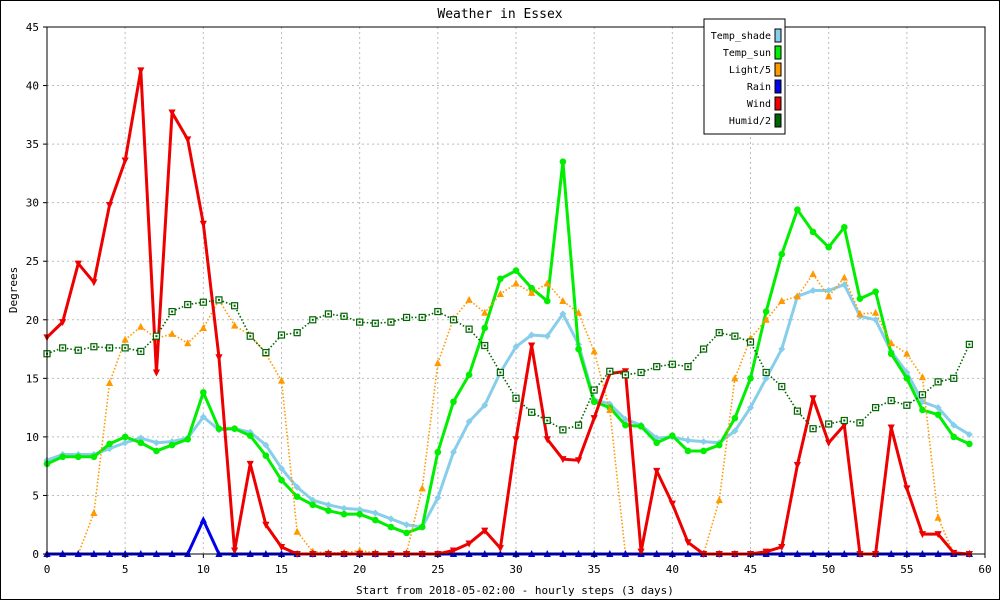  I want to click on legend: Temp_shade Temp_sun Light/5 Rain Wind Humid/2, so click(744, 76).